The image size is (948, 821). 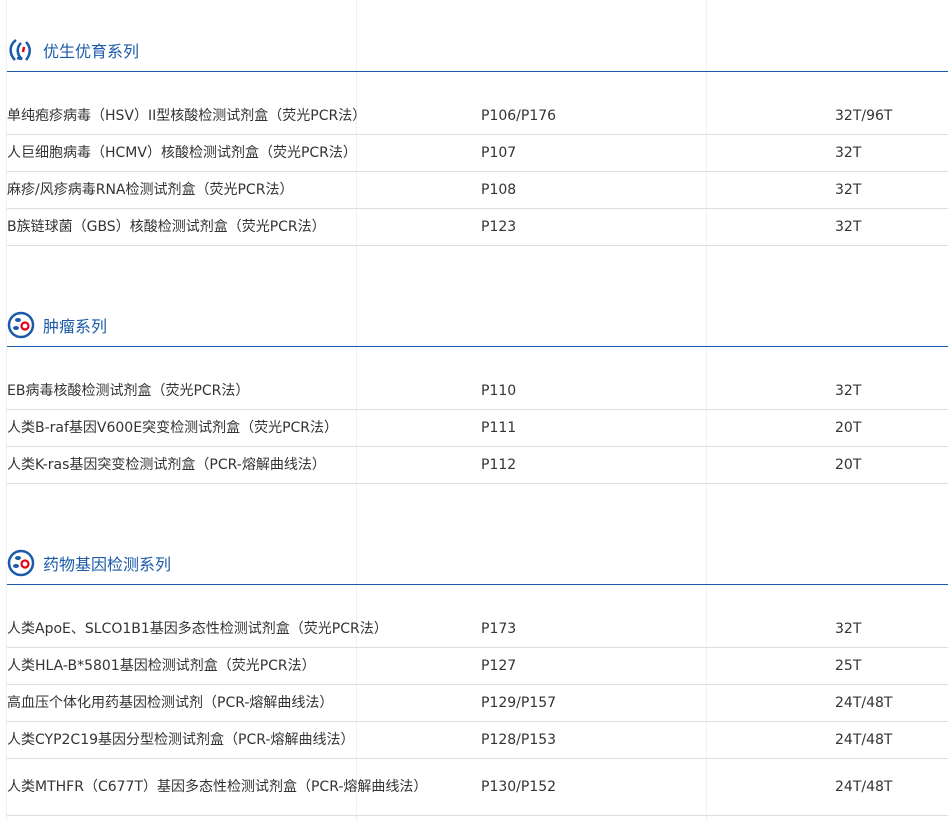 What do you see at coordinates (519, 787) in the screenshot?
I see `product-code: P130/P152` at bounding box center [519, 787].